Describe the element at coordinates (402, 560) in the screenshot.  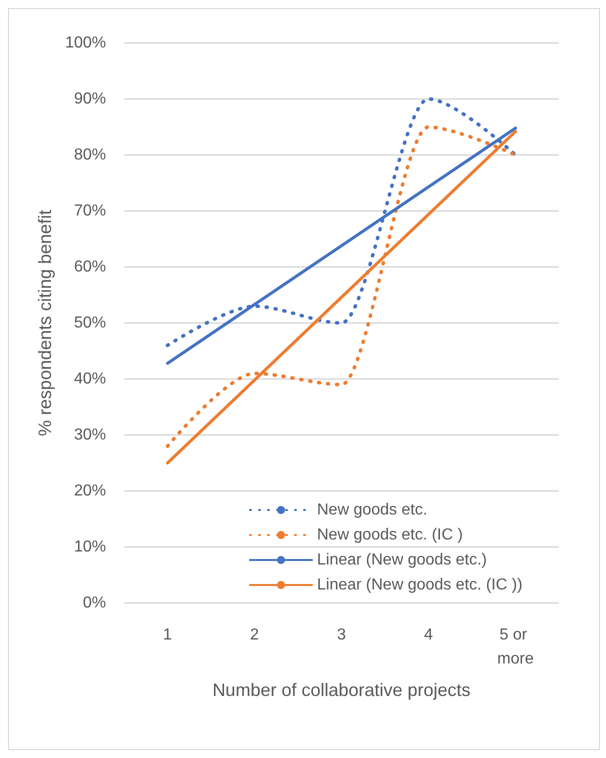
I see `legend-label: Linear (New goods etc.)` at that location.